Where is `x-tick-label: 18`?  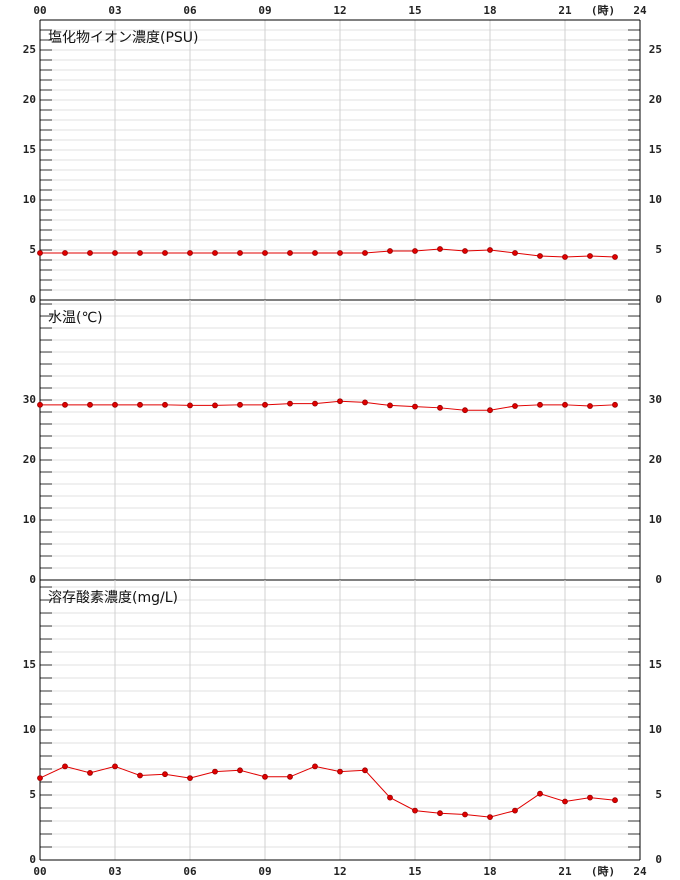 x-tick-label: 18 is located at coordinates (489, 871).